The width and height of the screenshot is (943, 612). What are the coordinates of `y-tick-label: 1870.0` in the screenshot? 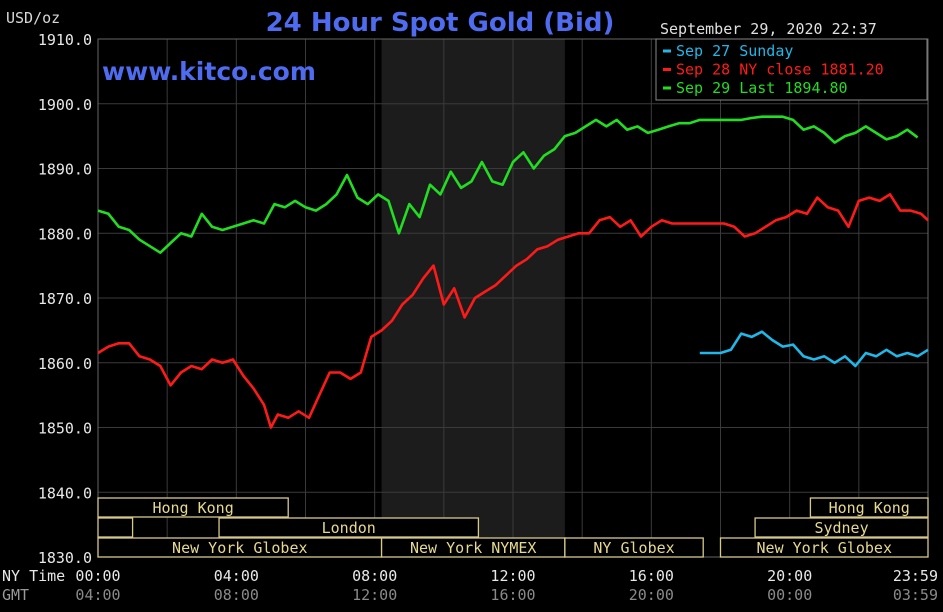 It's located at (65, 299).